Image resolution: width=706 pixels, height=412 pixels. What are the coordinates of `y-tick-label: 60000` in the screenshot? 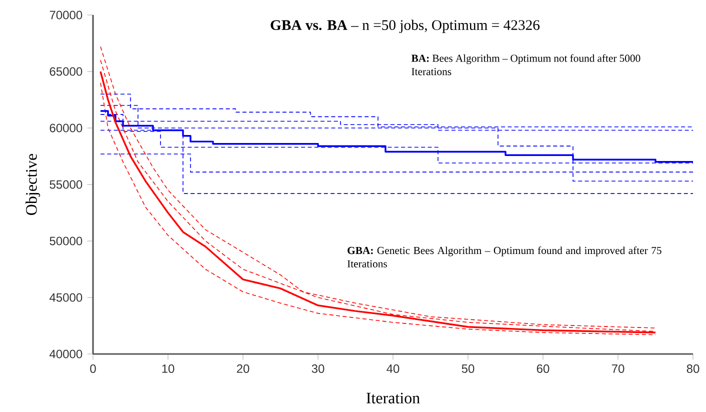 It's located at (66, 128).